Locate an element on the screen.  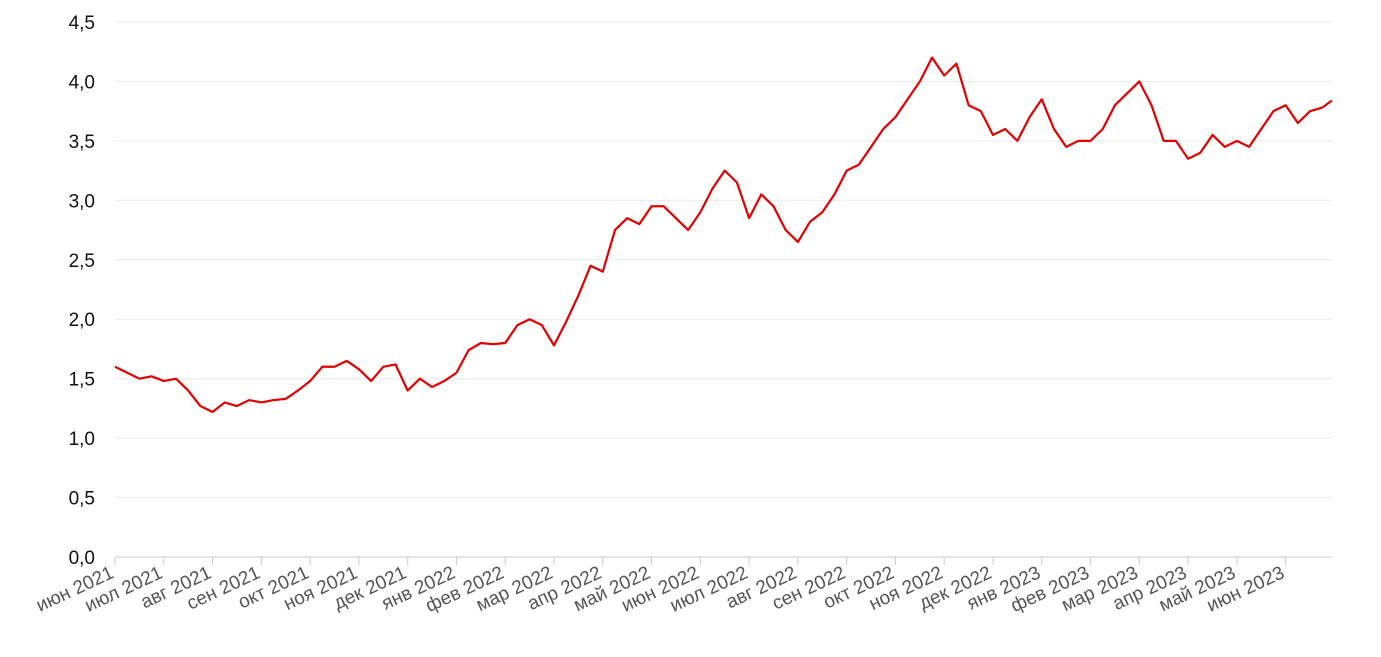
y-tick-label: 2,0 is located at coordinates (82, 320).